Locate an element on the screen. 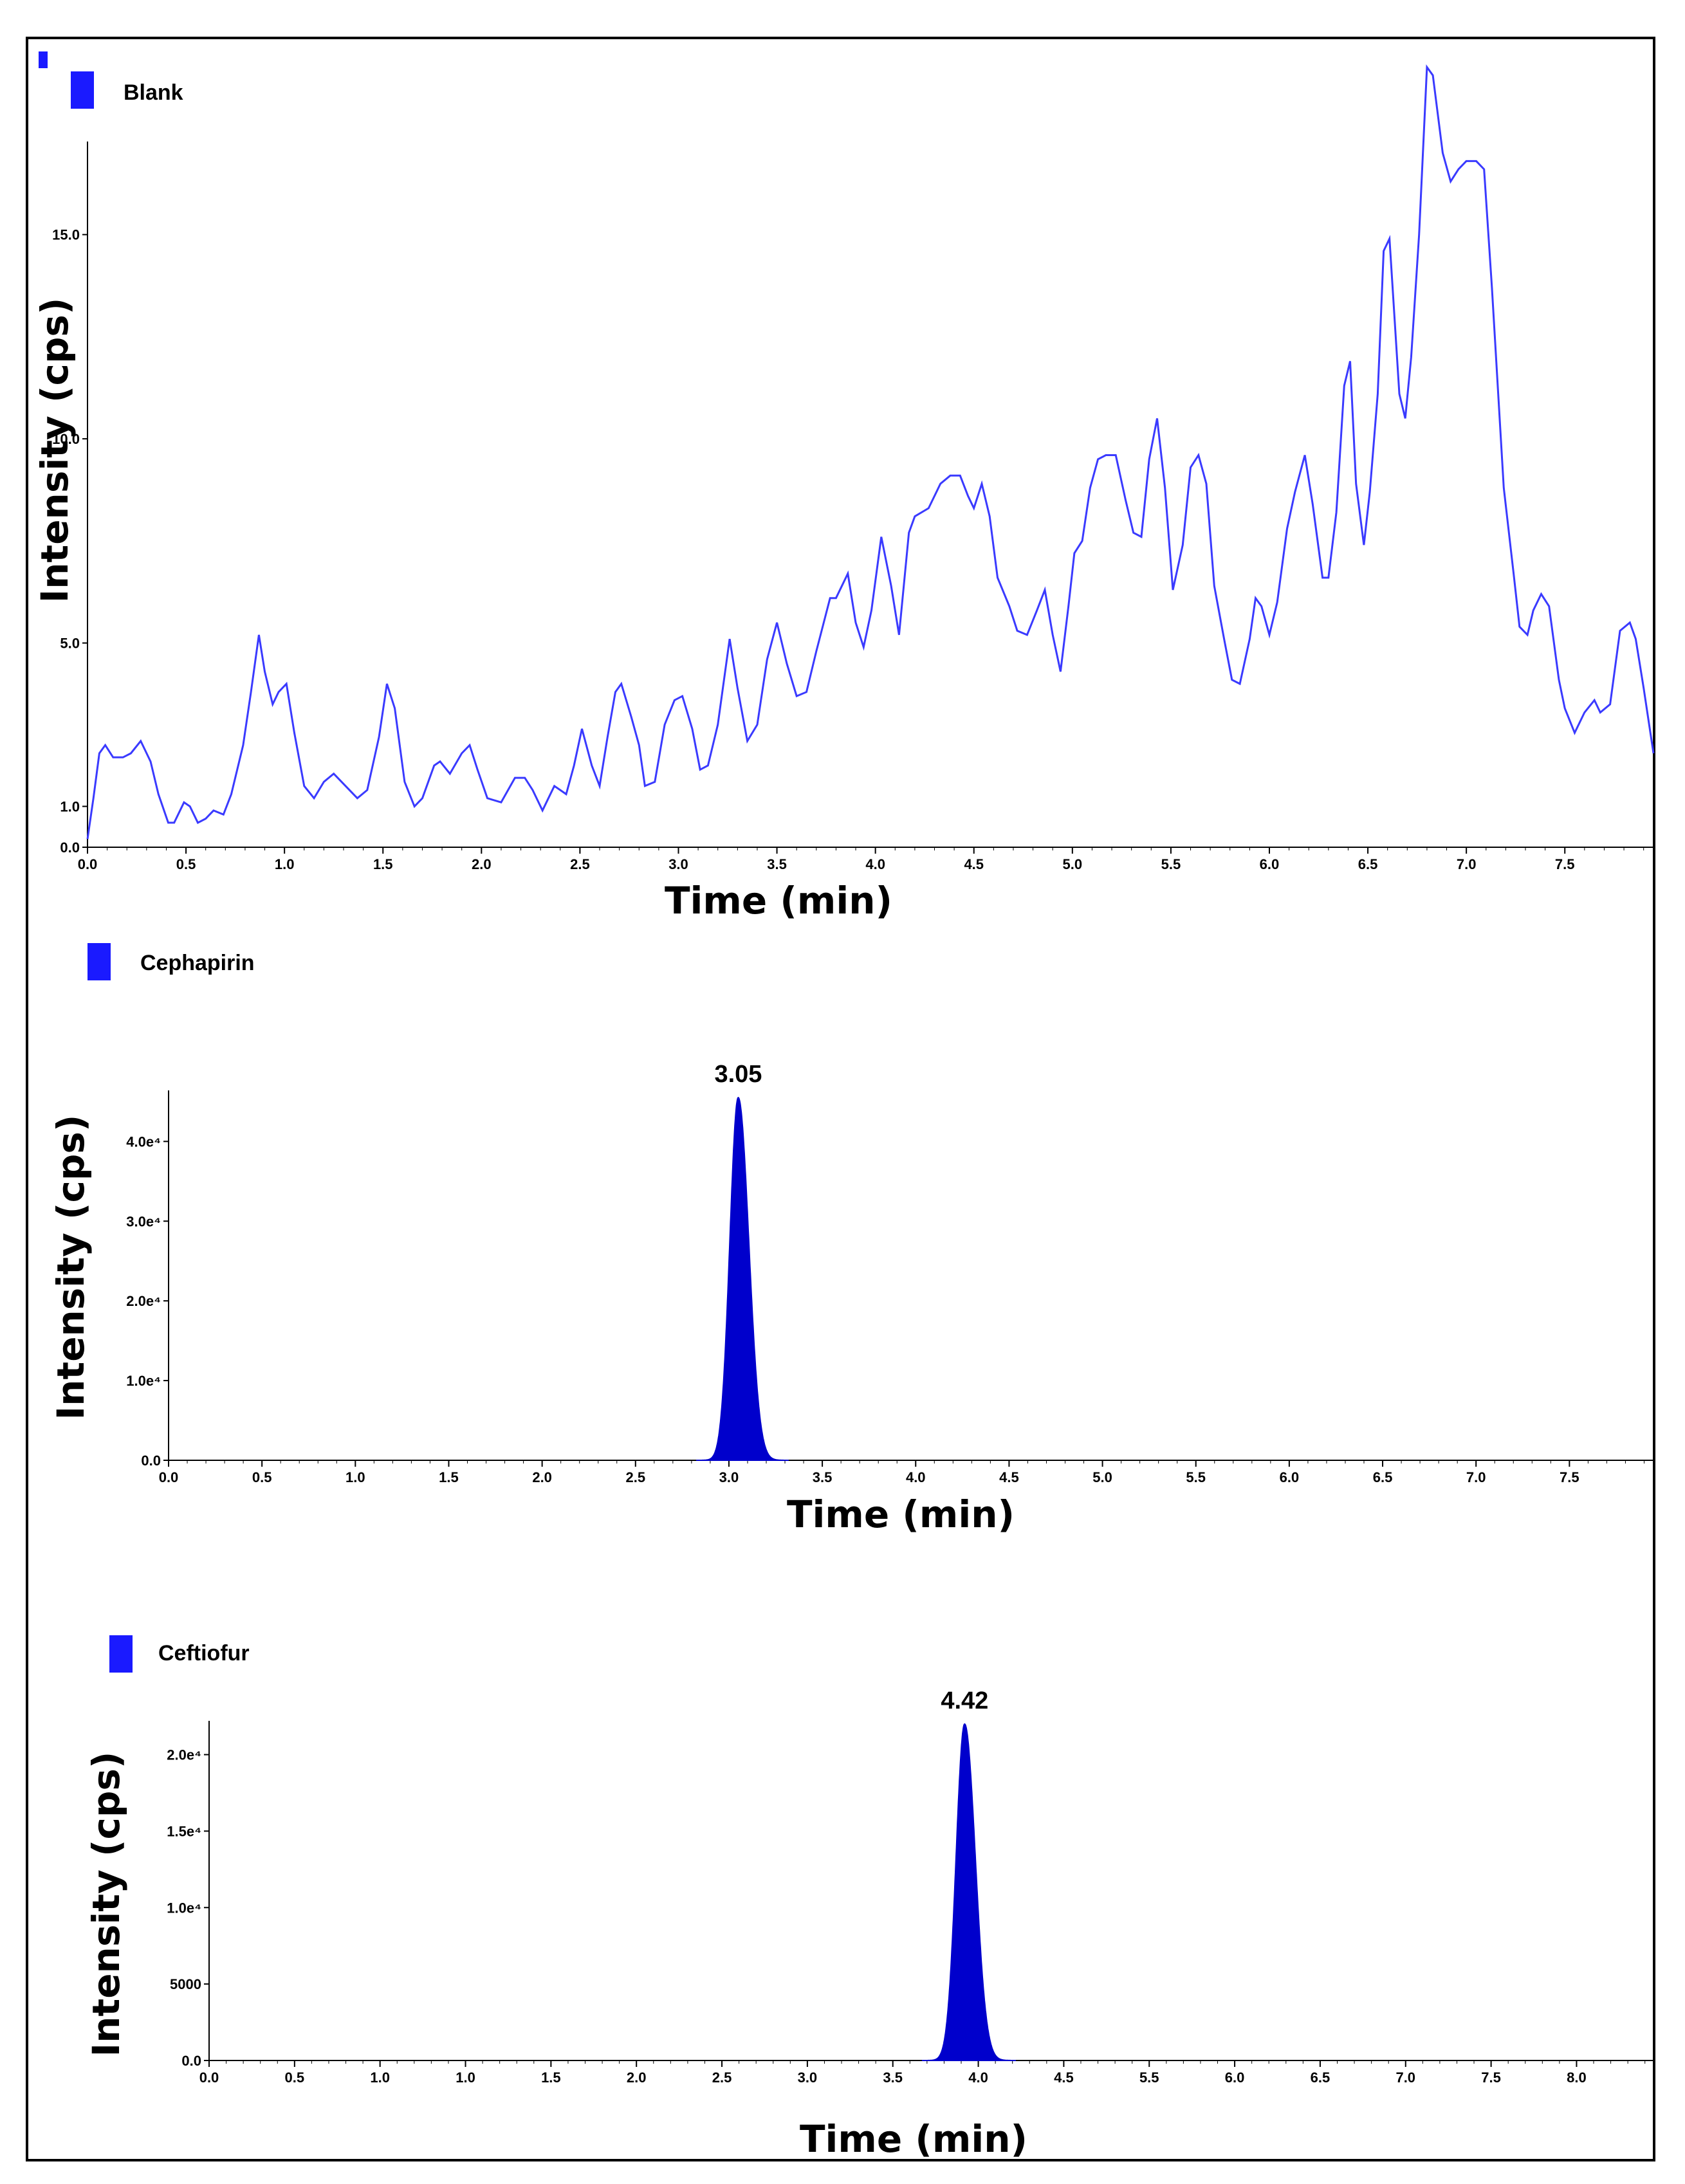 The image size is (1685, 2184). y-tick-labels-ceftiofur: 0.0 5000 1.0e⁴ 1.5e⁴ 2.0e⁴ is located at coordinates (188, 1908).